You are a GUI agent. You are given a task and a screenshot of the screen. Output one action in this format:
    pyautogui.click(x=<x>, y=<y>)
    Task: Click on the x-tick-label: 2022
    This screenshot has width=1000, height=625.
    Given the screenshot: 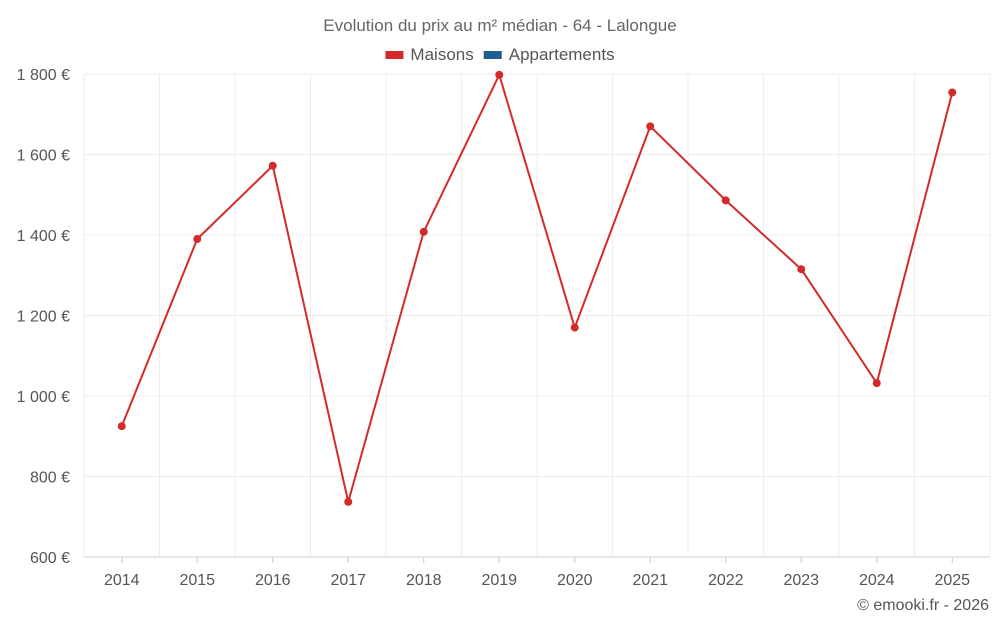 What is the action you would take?
    pyautogui.click(x=726, y=580)
    